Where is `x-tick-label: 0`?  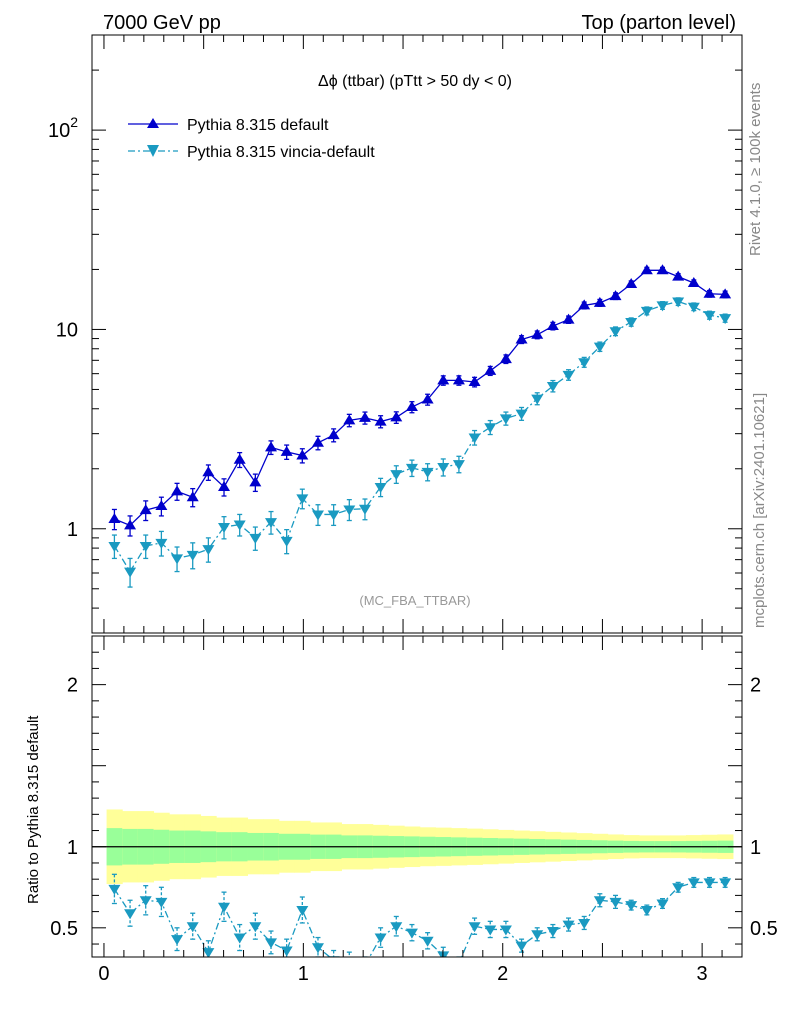
x-tick-label: 0 is located at coordinates (103, 974).